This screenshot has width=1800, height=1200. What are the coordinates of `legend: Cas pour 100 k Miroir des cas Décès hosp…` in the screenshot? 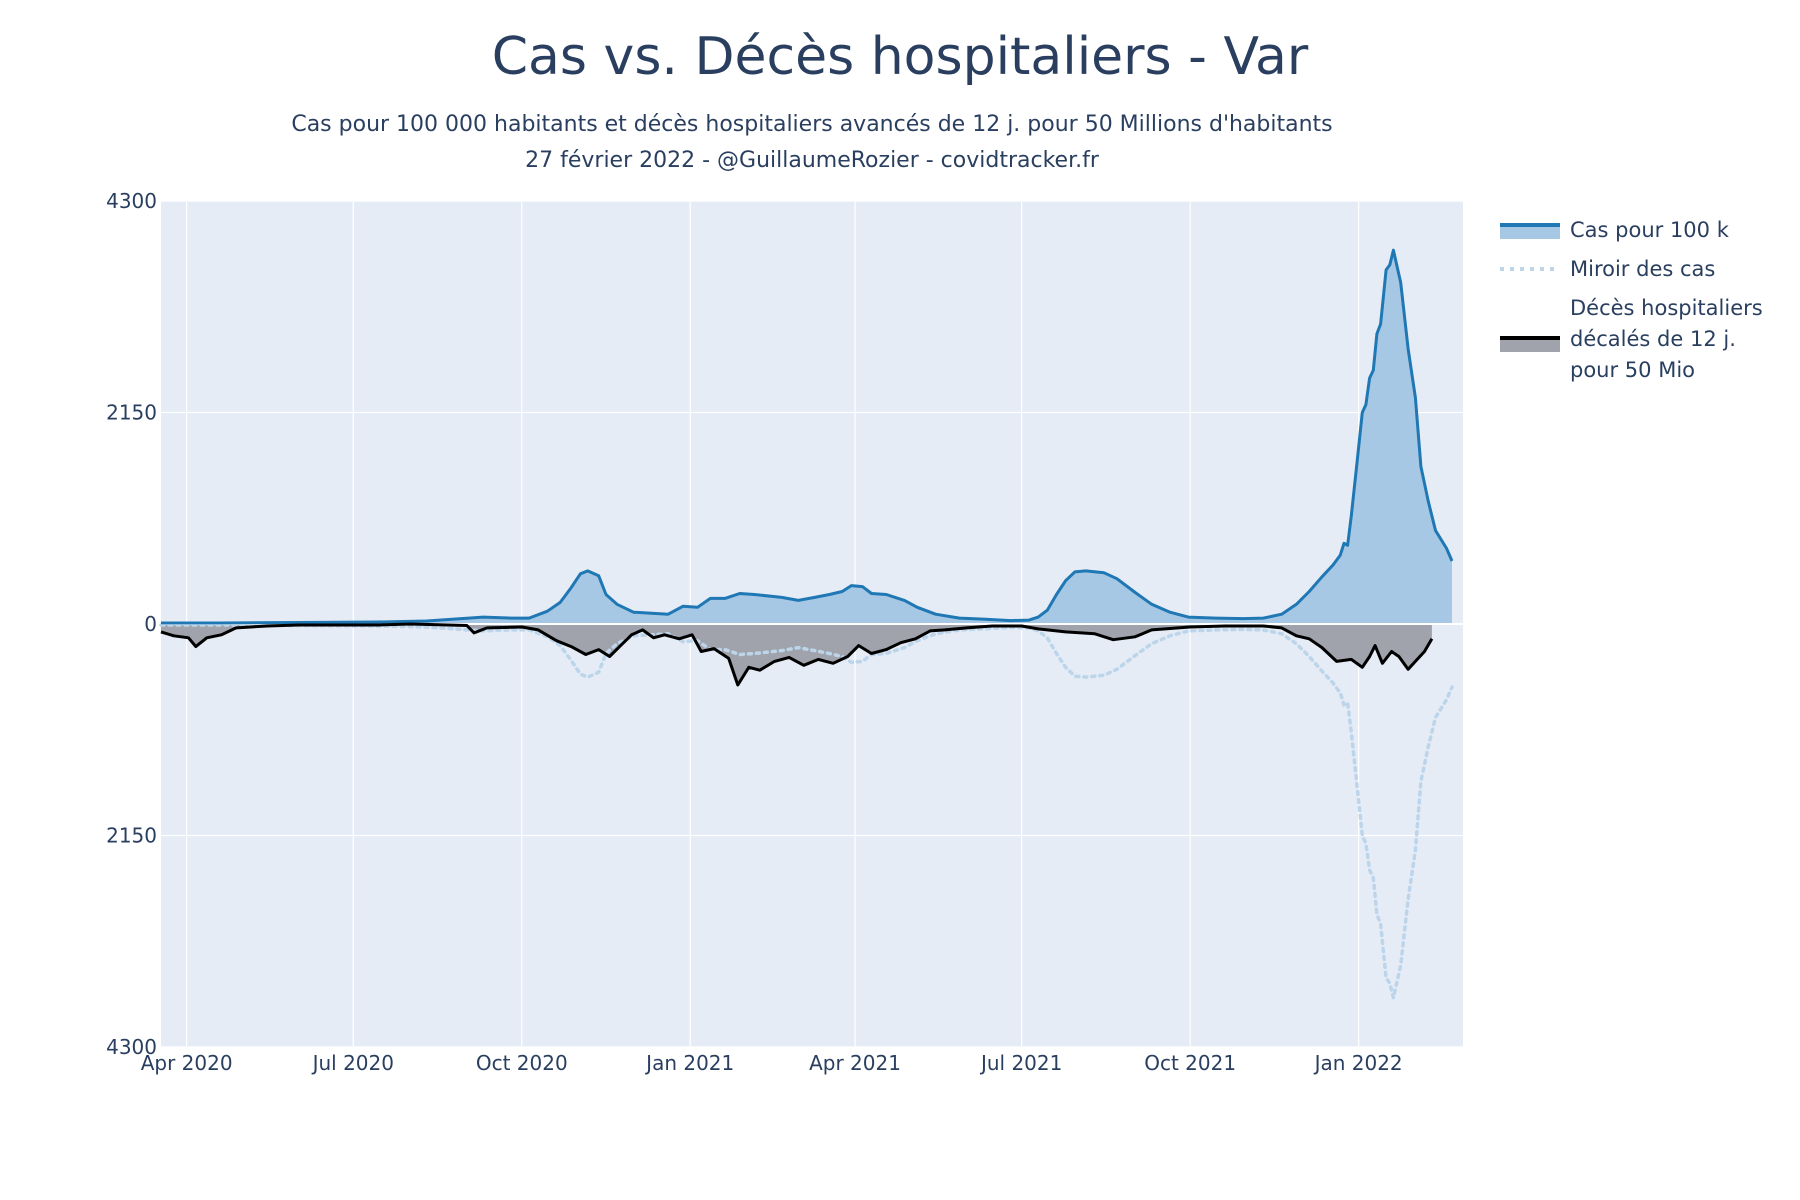 It's located at (1631, 300).